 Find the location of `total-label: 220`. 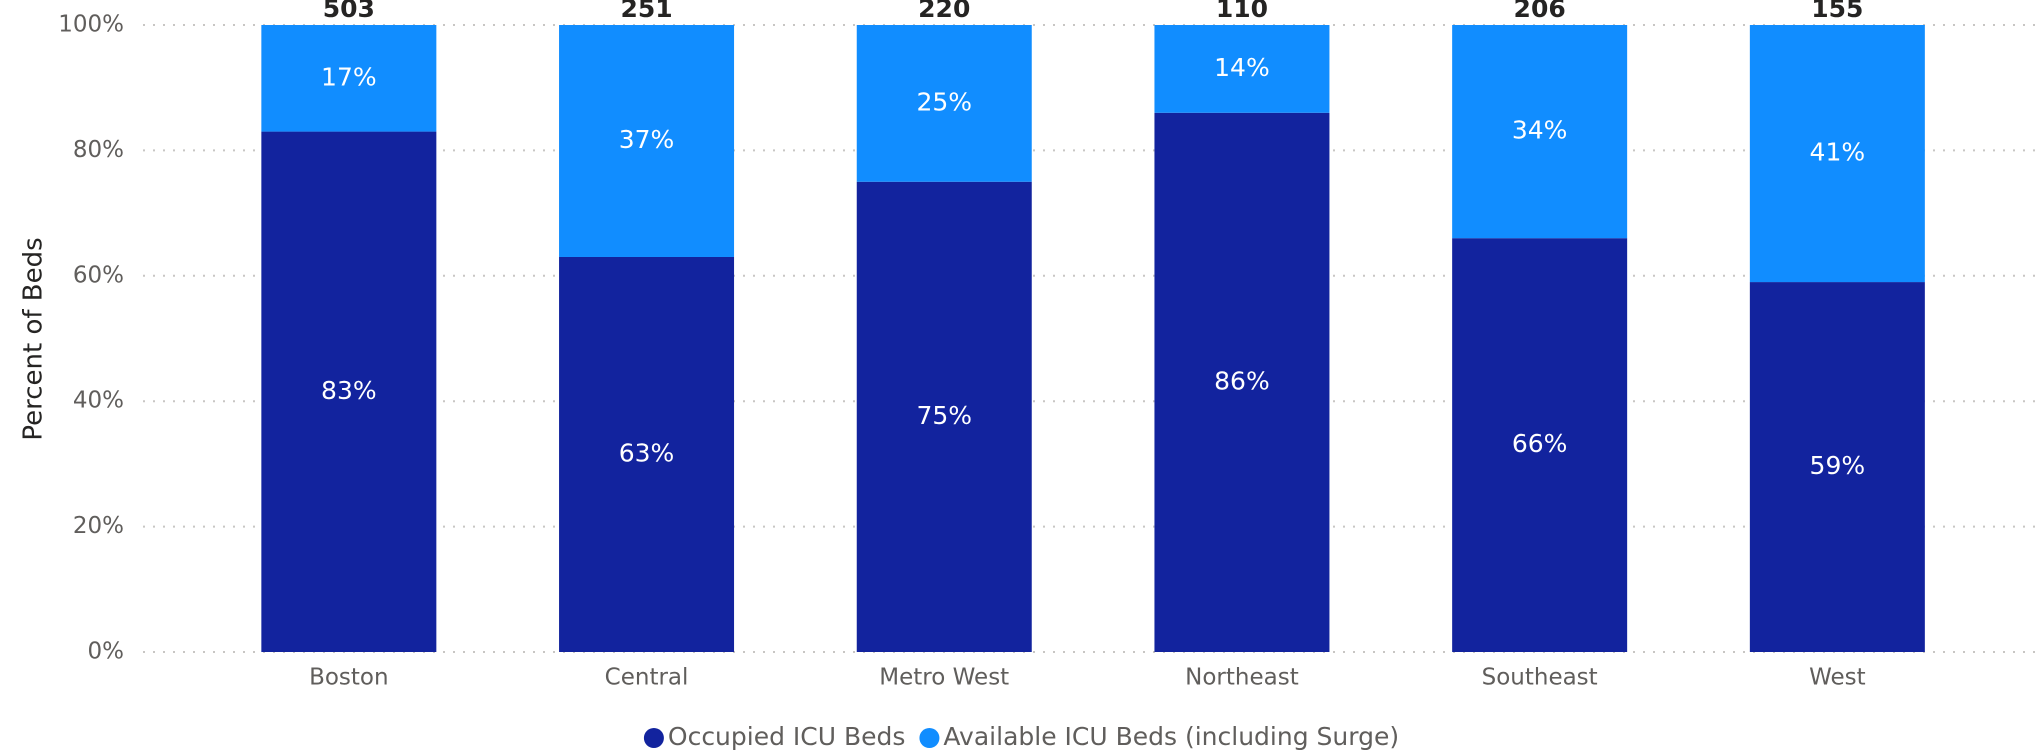

total-label: 220 is located at coordinates (944, 11).